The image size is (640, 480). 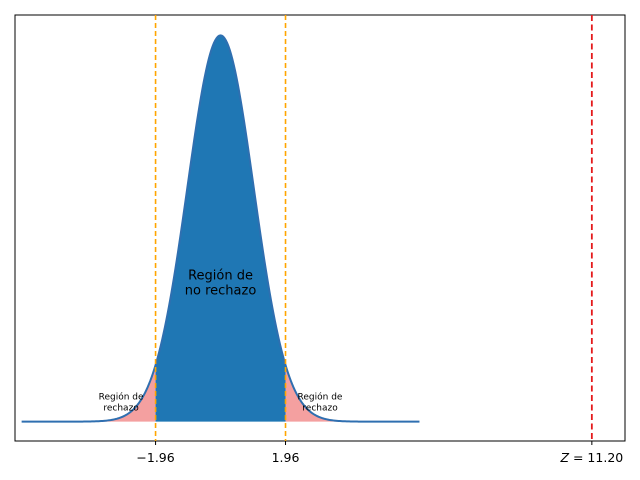 What do you see at coordinates (352, 393) in the screenshot?
I see `rejection-region-right-fill` at bounding box center [352, 393].